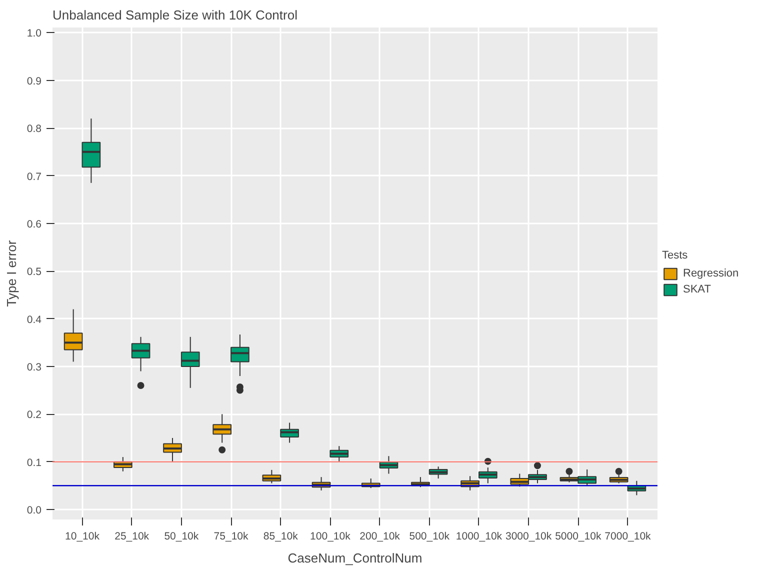  I want to click on x-tick-label: 3000_10k, so click(529, 536).